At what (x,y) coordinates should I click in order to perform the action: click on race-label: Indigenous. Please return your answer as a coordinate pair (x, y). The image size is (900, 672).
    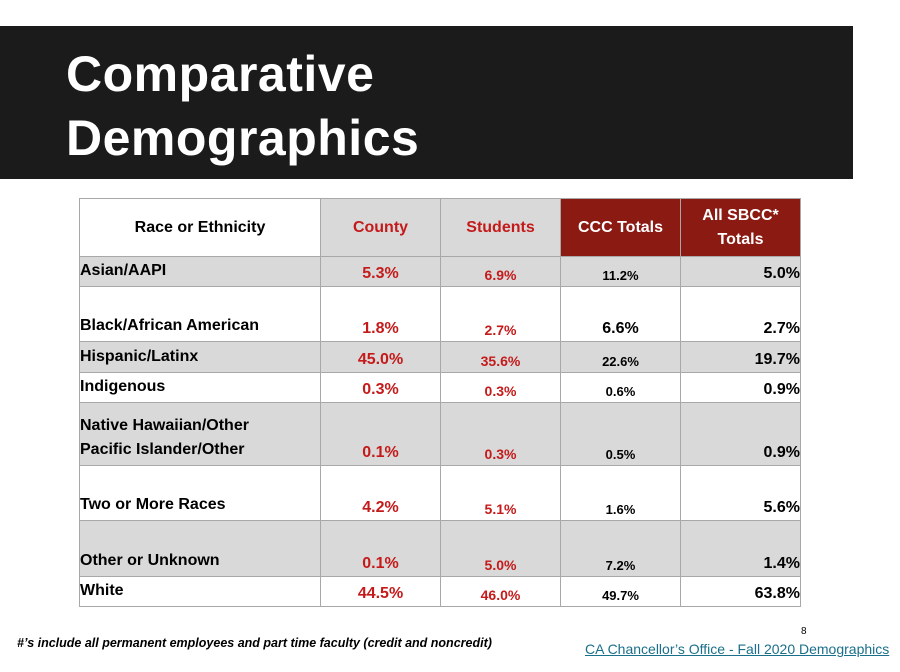
    Looking at the image, I should click on (123, 386).